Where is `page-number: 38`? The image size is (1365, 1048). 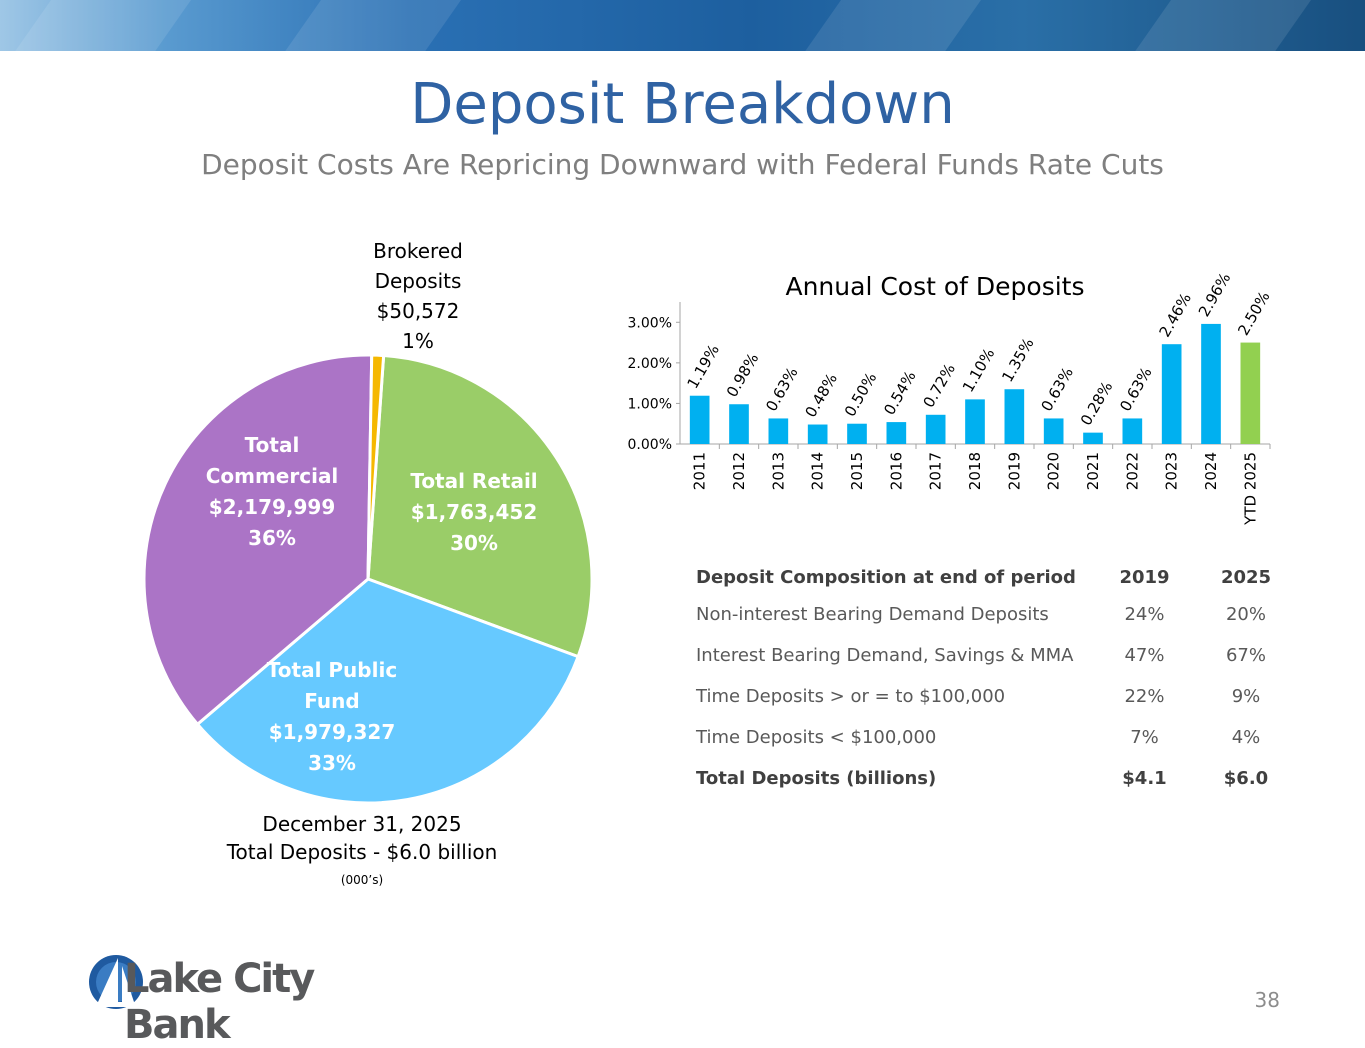
page-number: 38 is located at coordinates (1267, 1000).